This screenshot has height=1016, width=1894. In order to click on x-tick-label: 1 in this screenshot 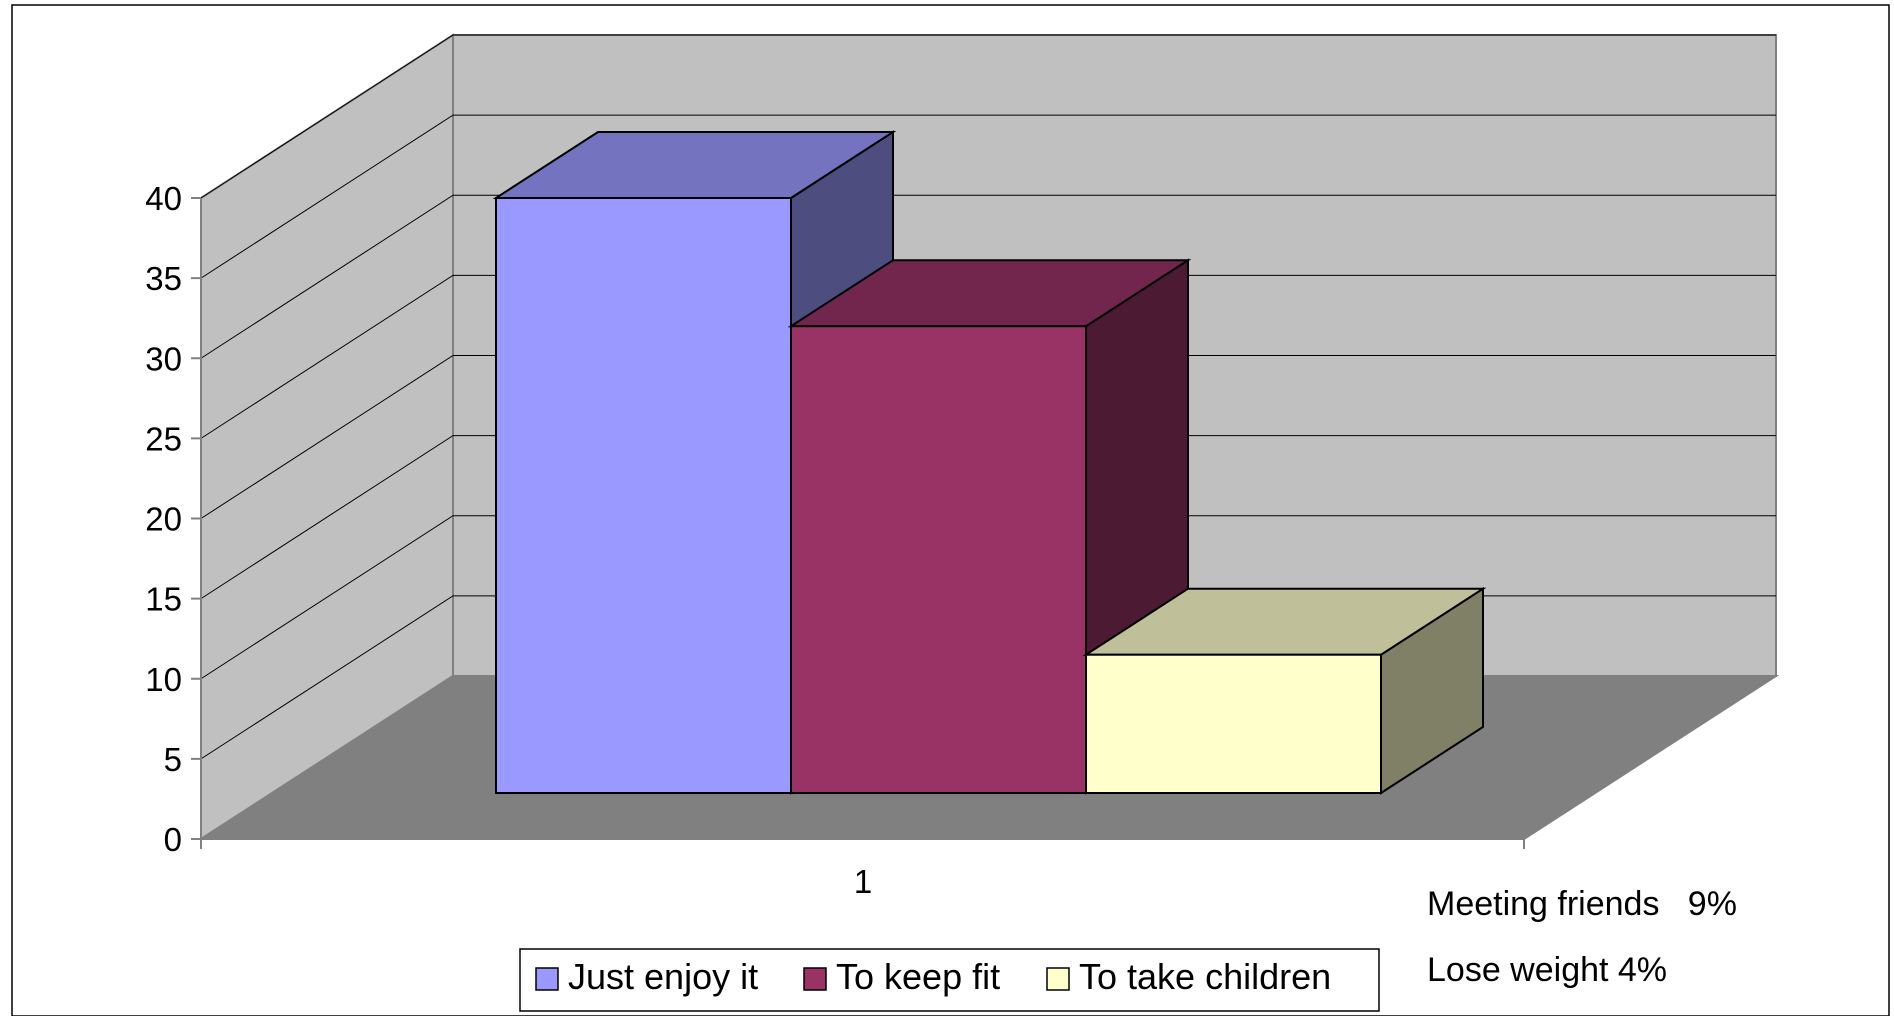, I will do `click(863, 881)`.